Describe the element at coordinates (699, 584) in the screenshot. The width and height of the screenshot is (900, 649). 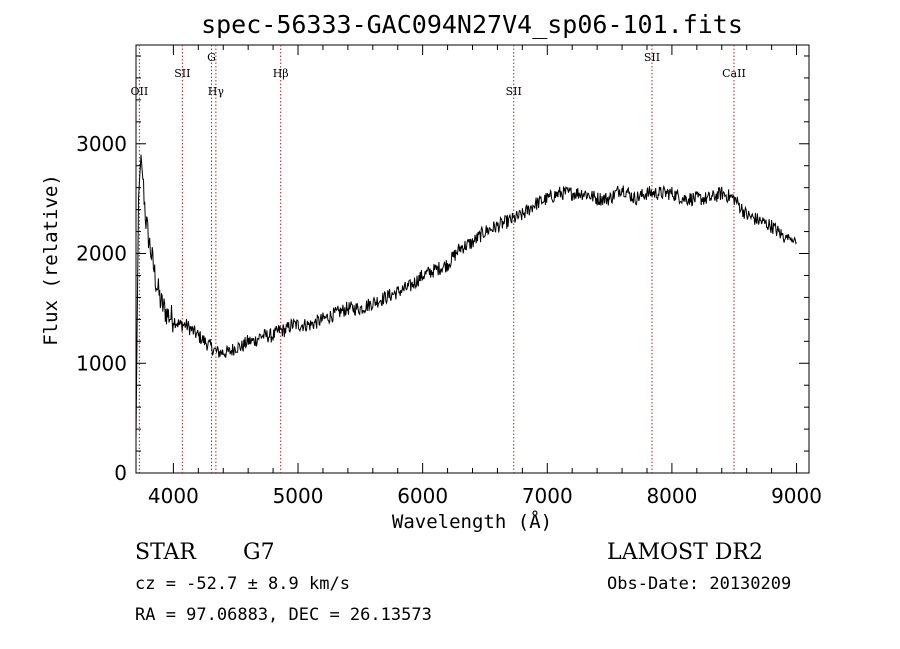
I see `observation-date: Obs-Date: 20130209` at that location.